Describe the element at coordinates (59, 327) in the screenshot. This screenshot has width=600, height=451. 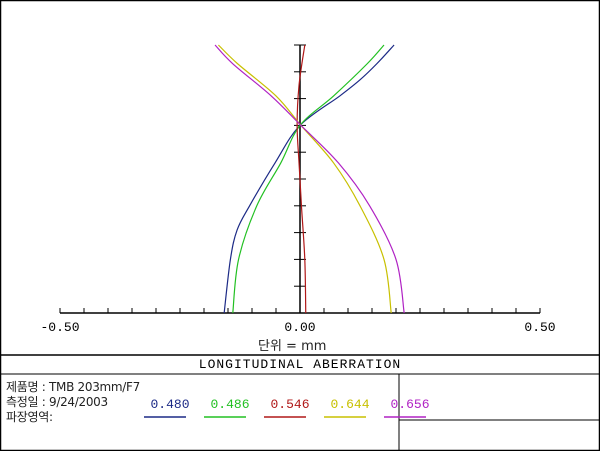
I see `x-tick-label: -0.50` at that location.